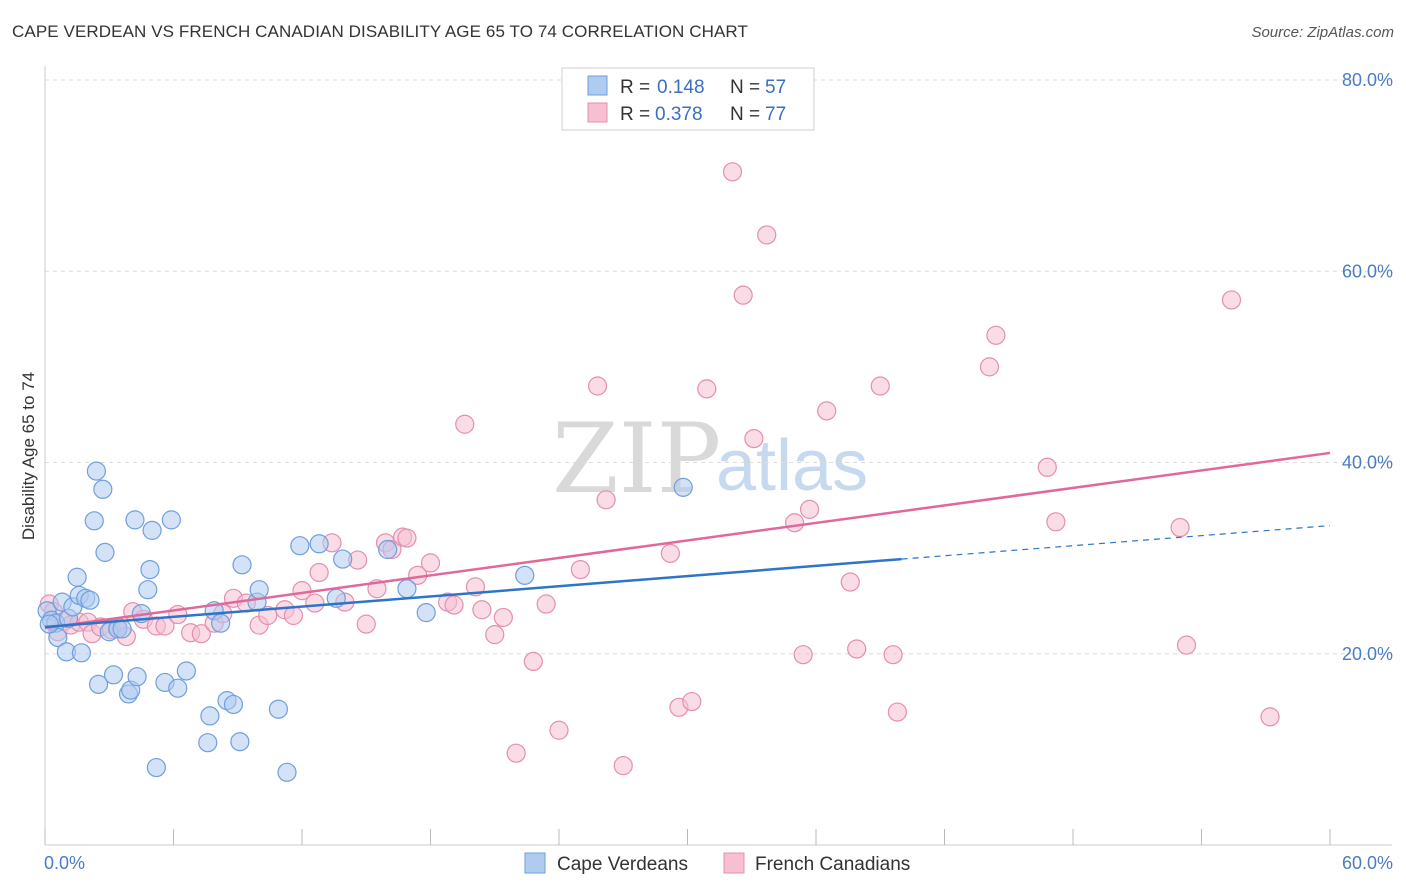 The width and height of the screenshot is (1406, 892). I want to click on legend-n-value-1: 57, so click(775, 87).